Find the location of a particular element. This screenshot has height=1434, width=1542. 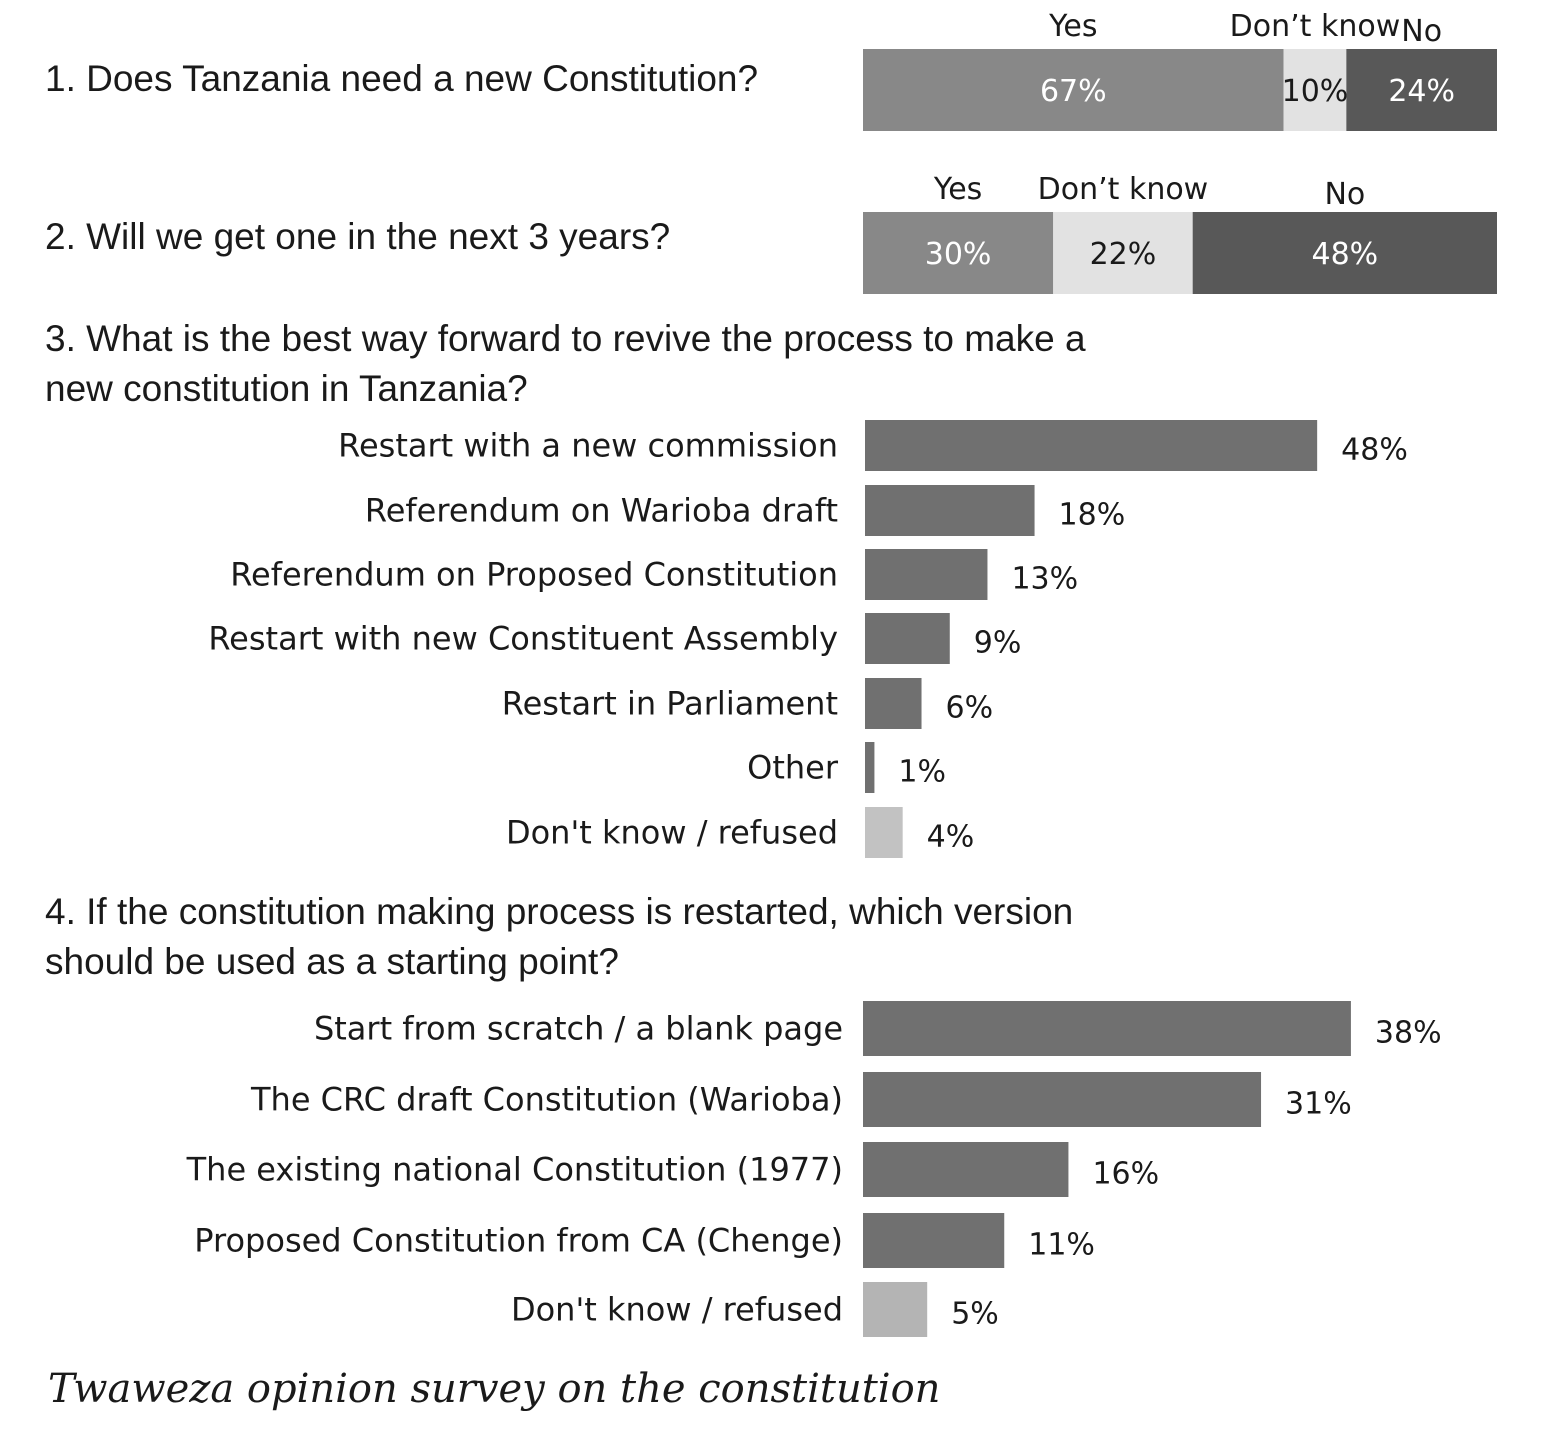

q3-value-label: 13% is located at coordinates (1044, 579).